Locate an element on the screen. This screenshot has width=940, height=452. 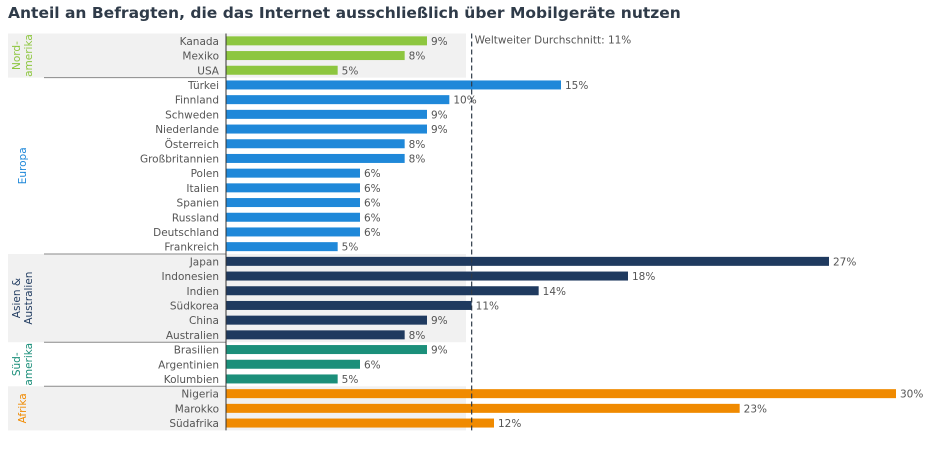
value-label: 18% is located at coordinates (643, 277).